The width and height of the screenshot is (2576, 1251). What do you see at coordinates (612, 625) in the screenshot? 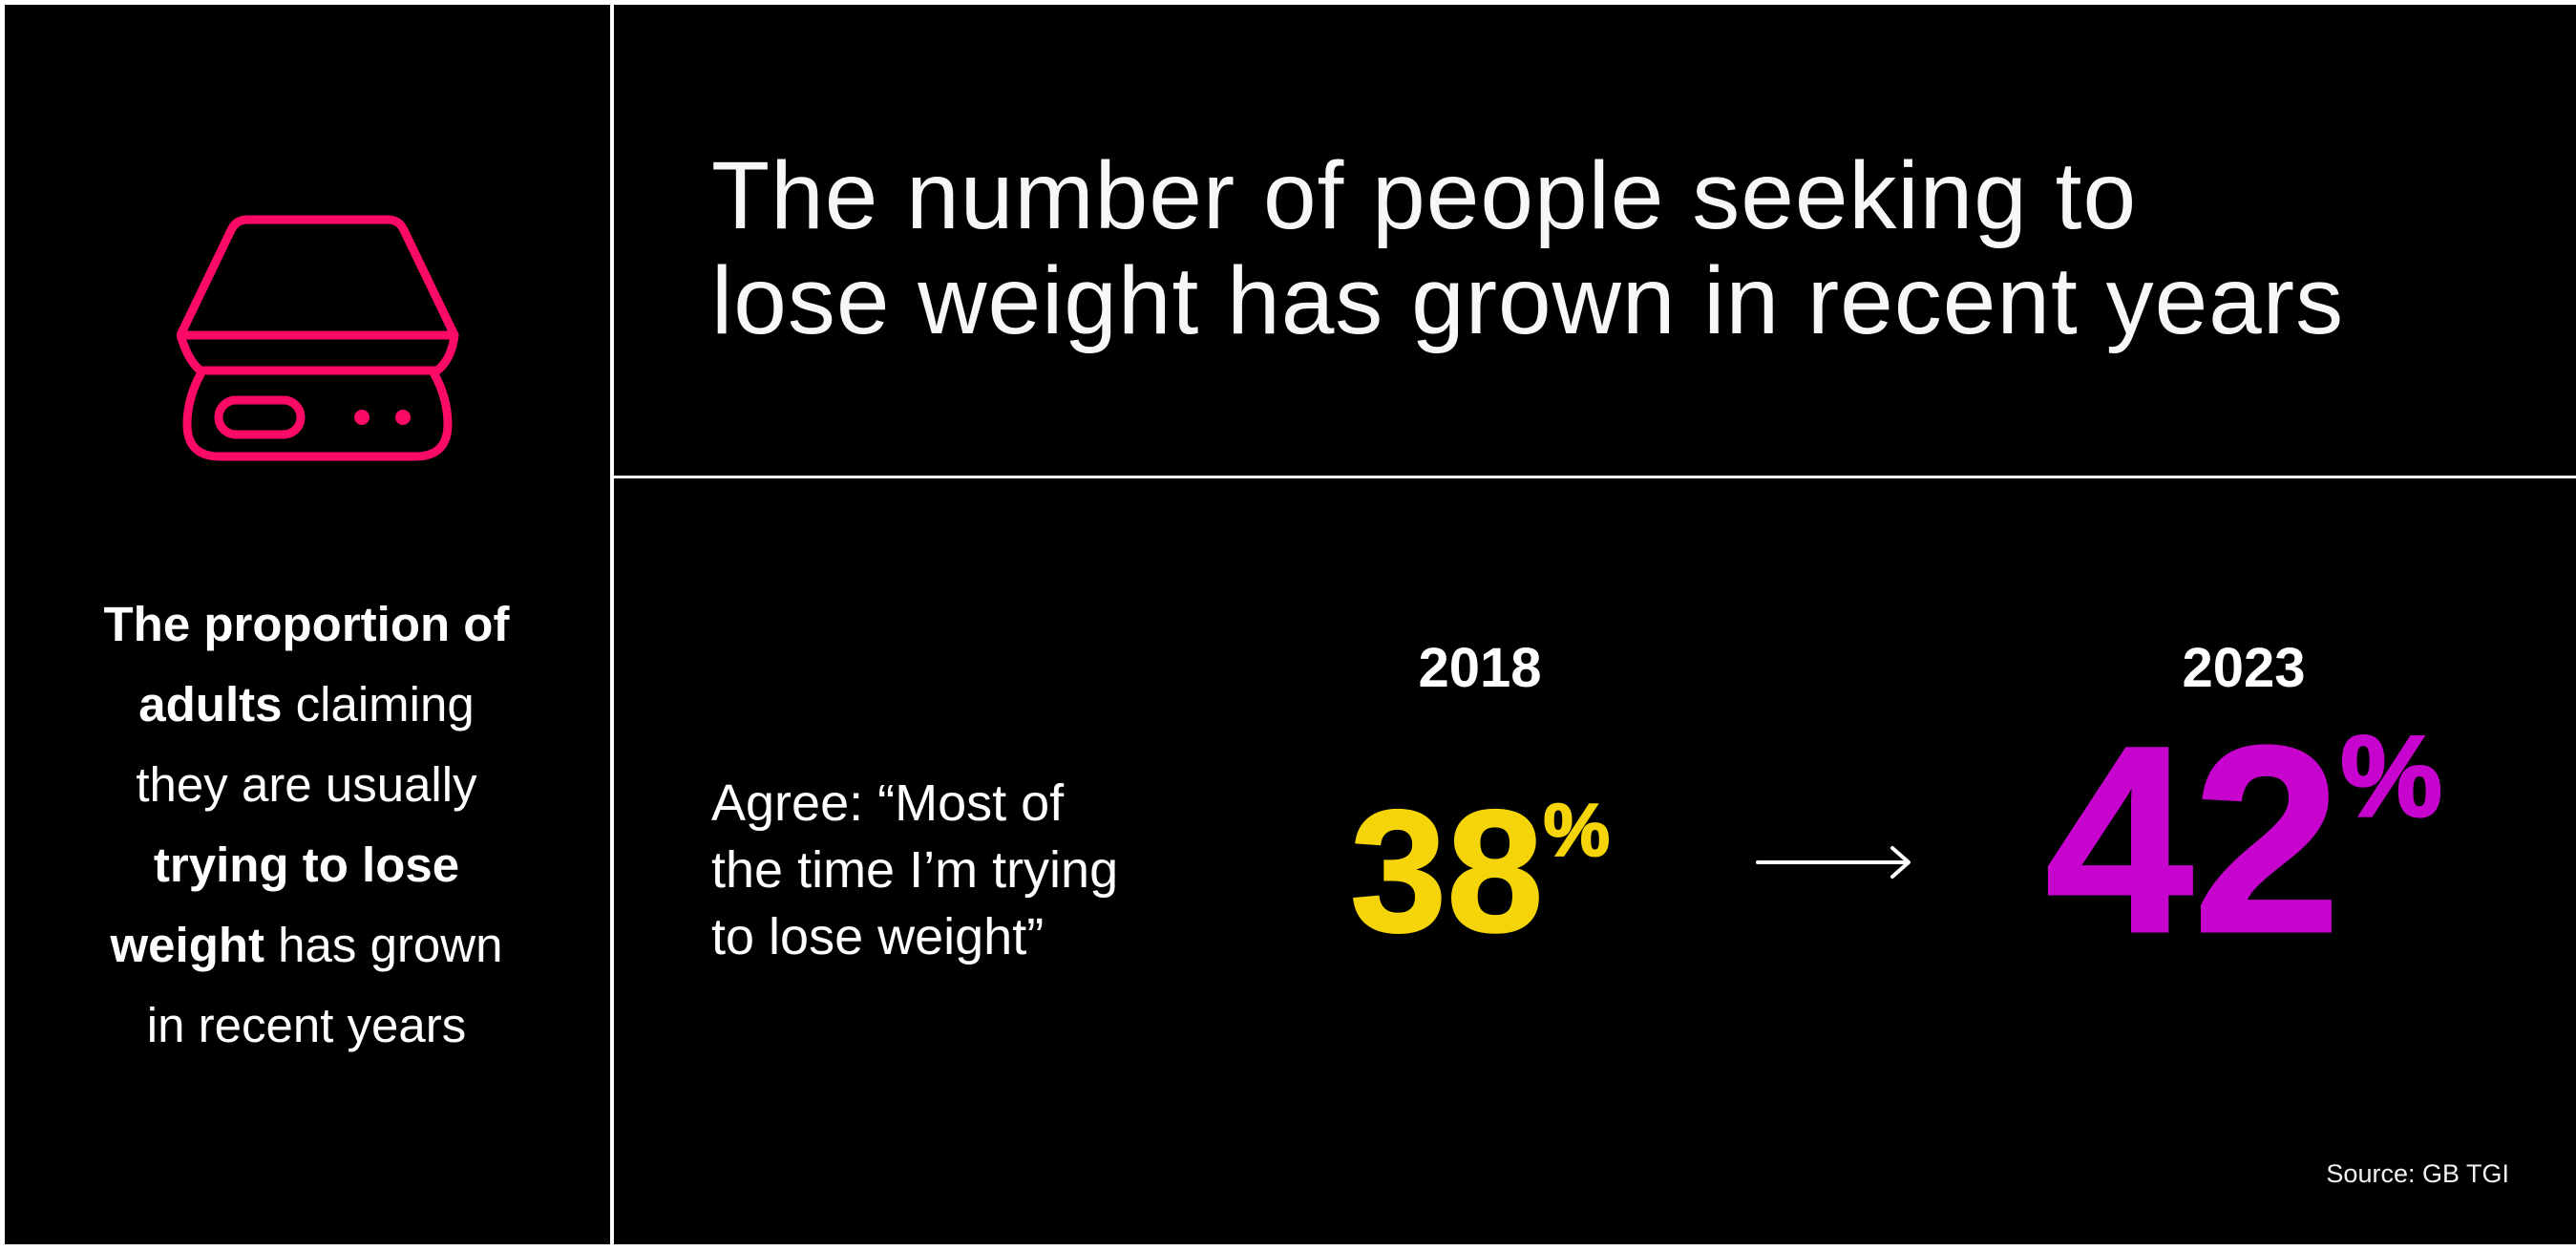
I see `vertical-divider` at bounding box center [612, 625].